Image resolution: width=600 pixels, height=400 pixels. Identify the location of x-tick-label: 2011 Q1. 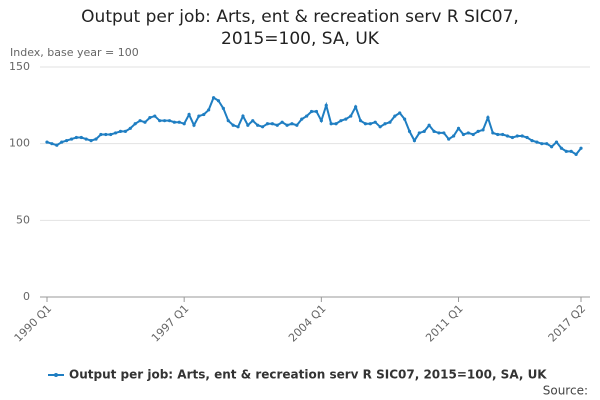
(444, 323).